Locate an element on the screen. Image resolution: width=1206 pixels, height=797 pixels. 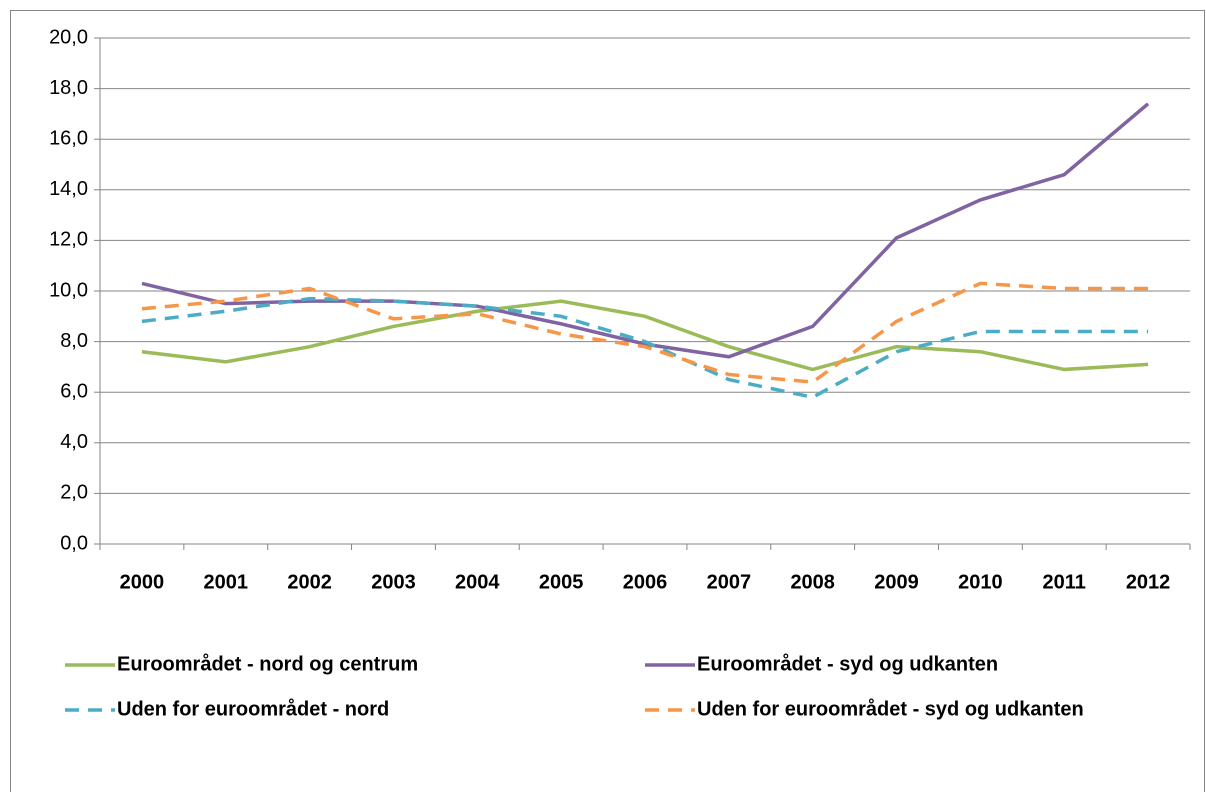
y-tick-label: 12,0 is located at coordinates (68, 240).